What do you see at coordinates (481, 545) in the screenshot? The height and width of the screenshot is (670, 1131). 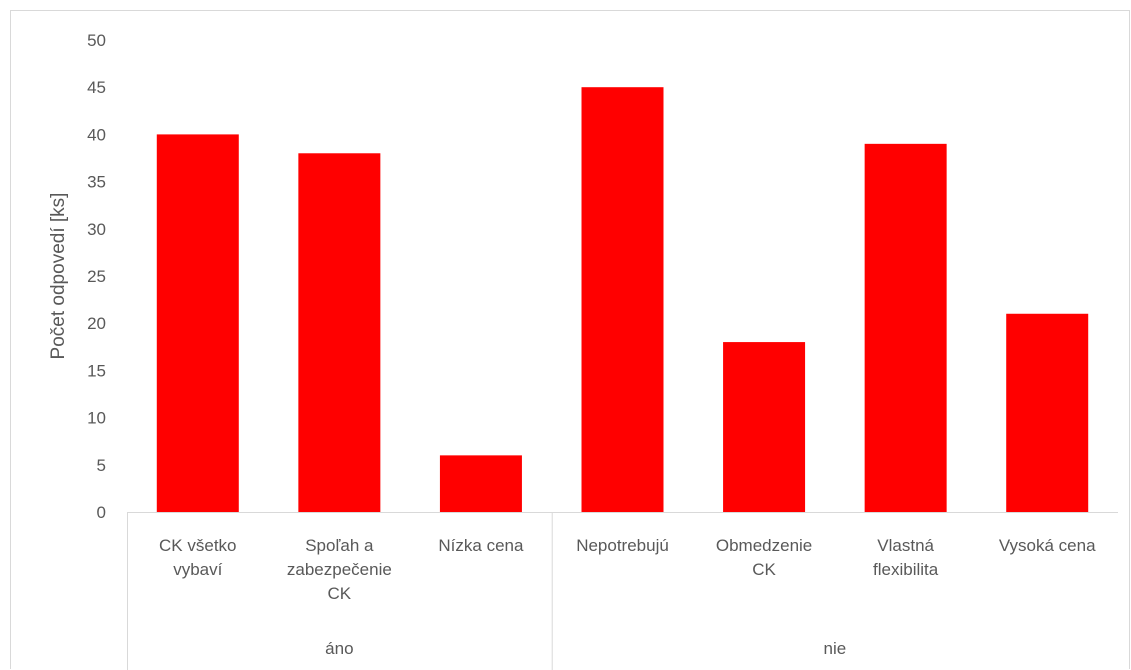 I see `x-tick-label: Nízka cena` at bounding box center [481, 545].